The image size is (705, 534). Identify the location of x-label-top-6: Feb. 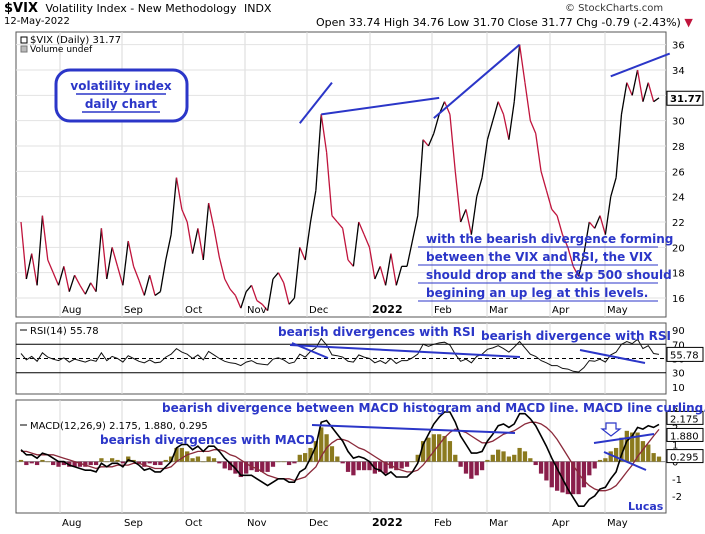
(443, 310).